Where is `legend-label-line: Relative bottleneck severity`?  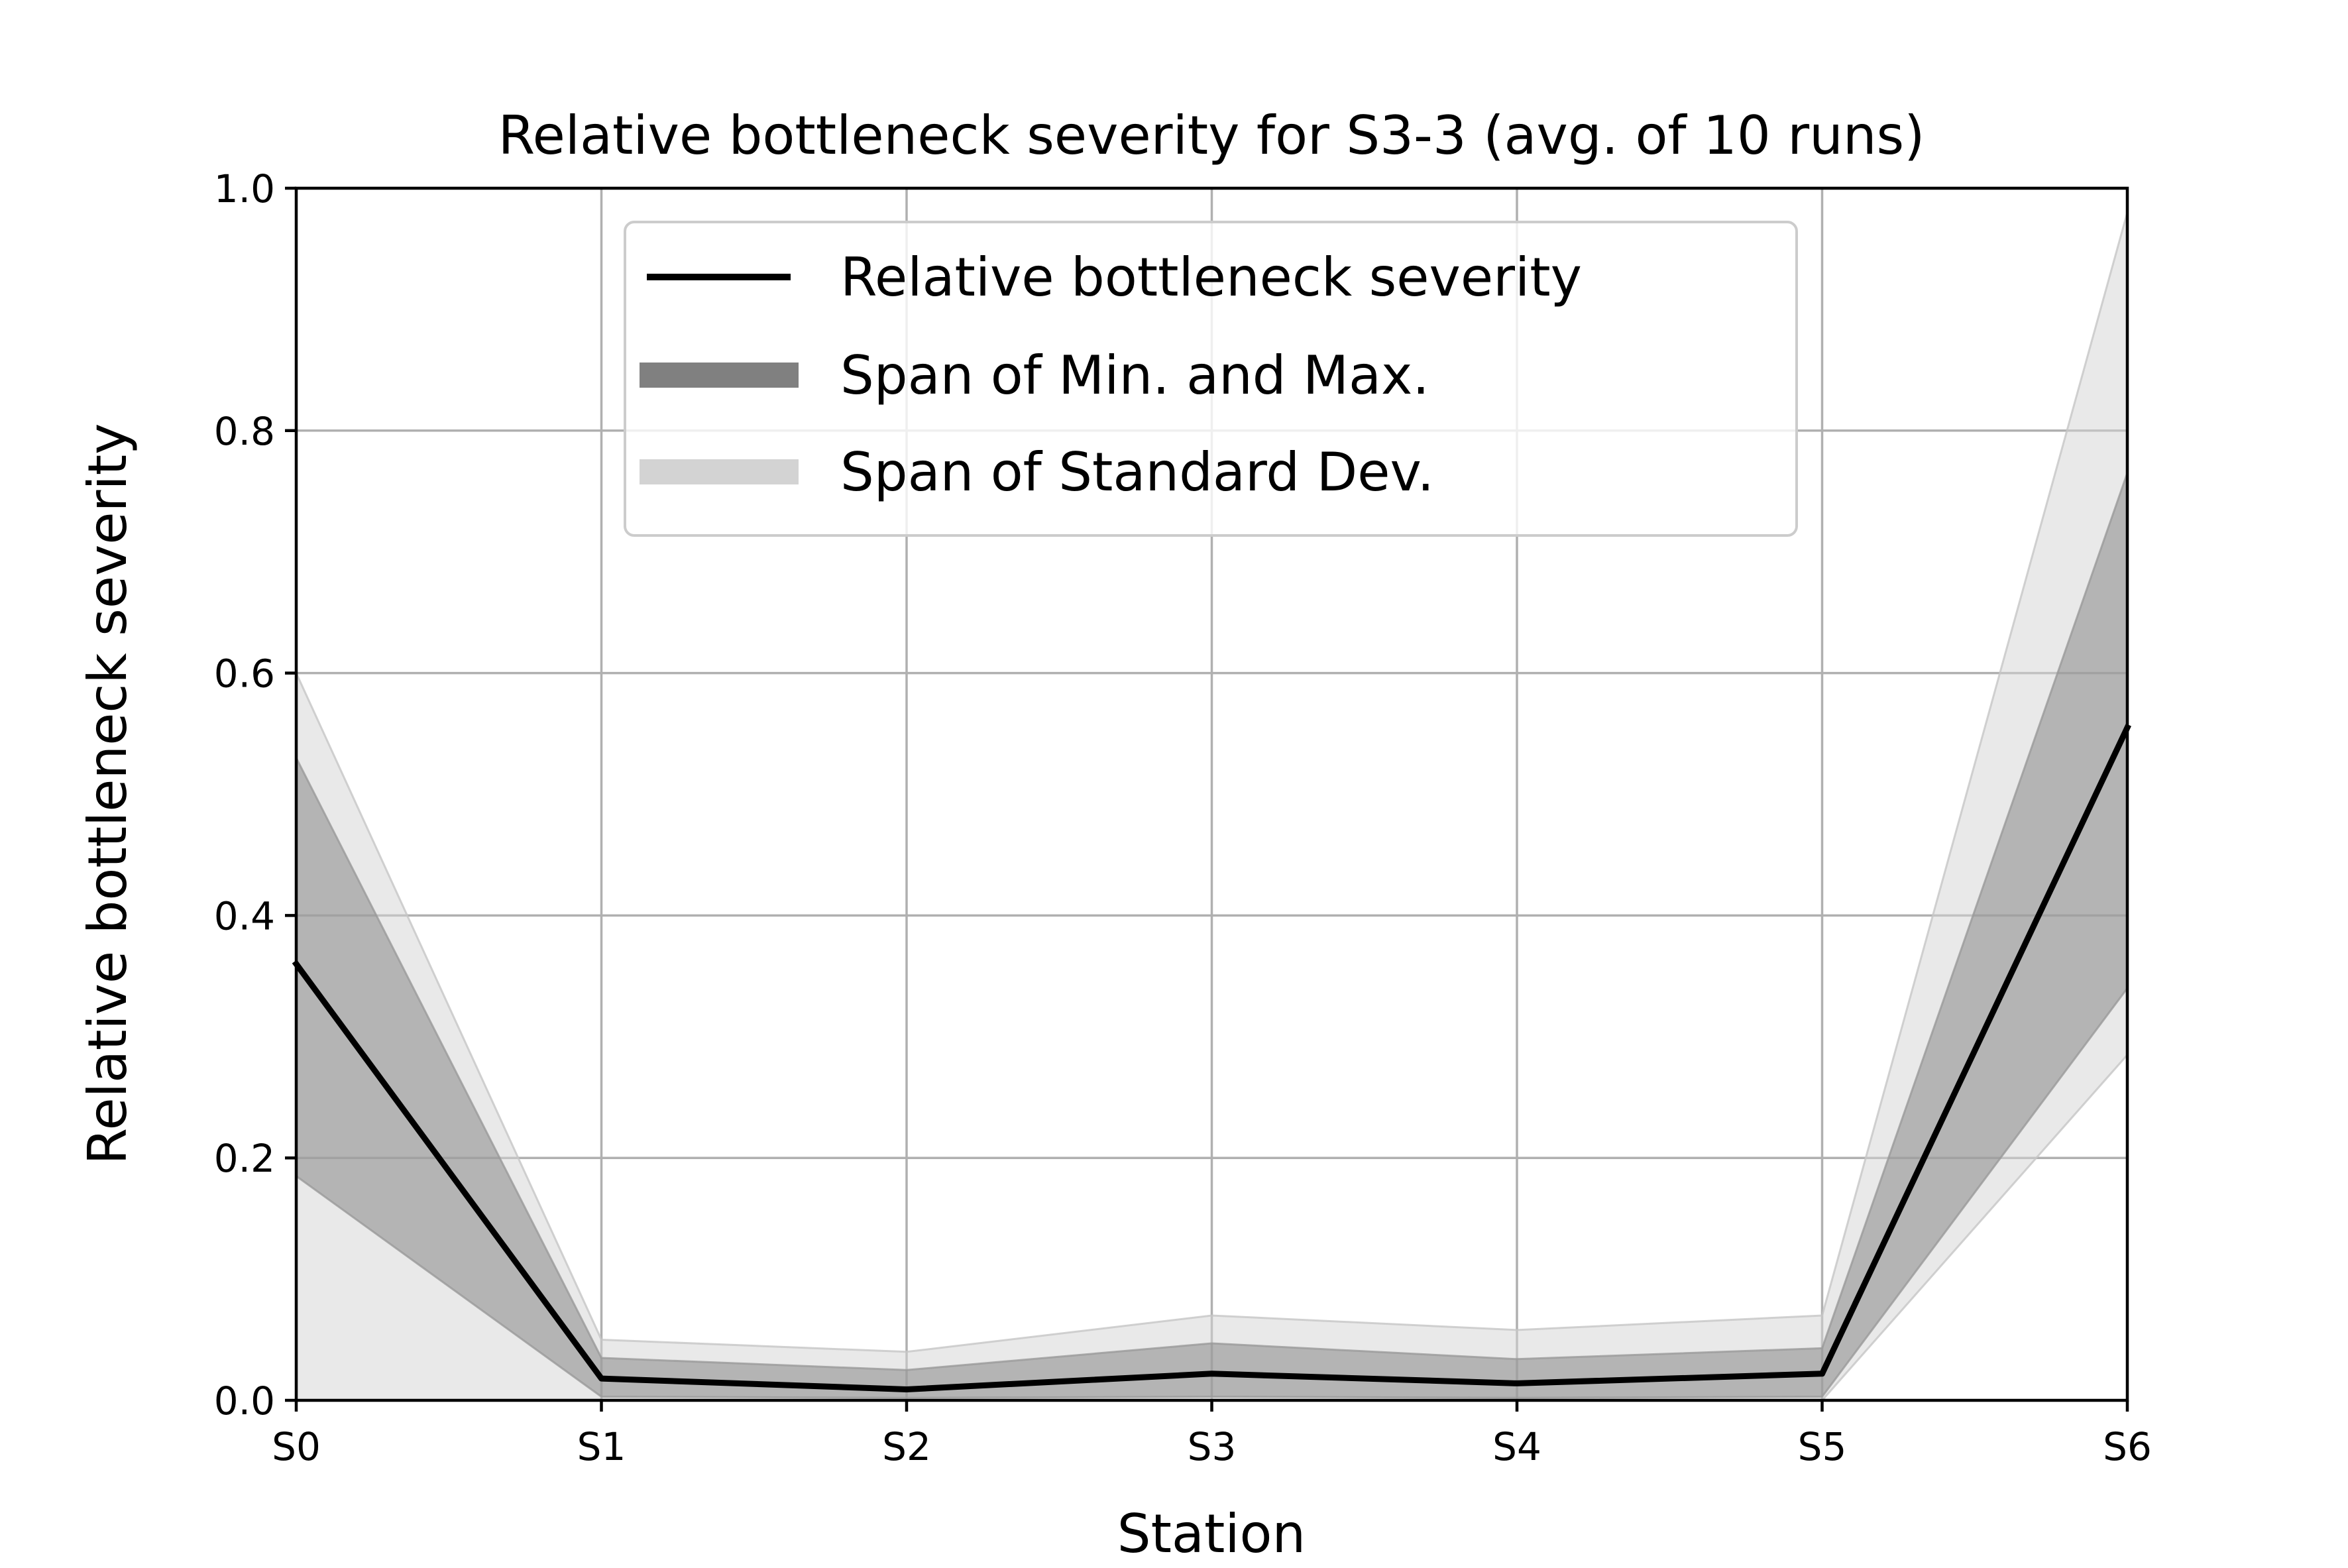 legend-label-line: Relative bottleneck severity is located at coordinates (1211, 277).